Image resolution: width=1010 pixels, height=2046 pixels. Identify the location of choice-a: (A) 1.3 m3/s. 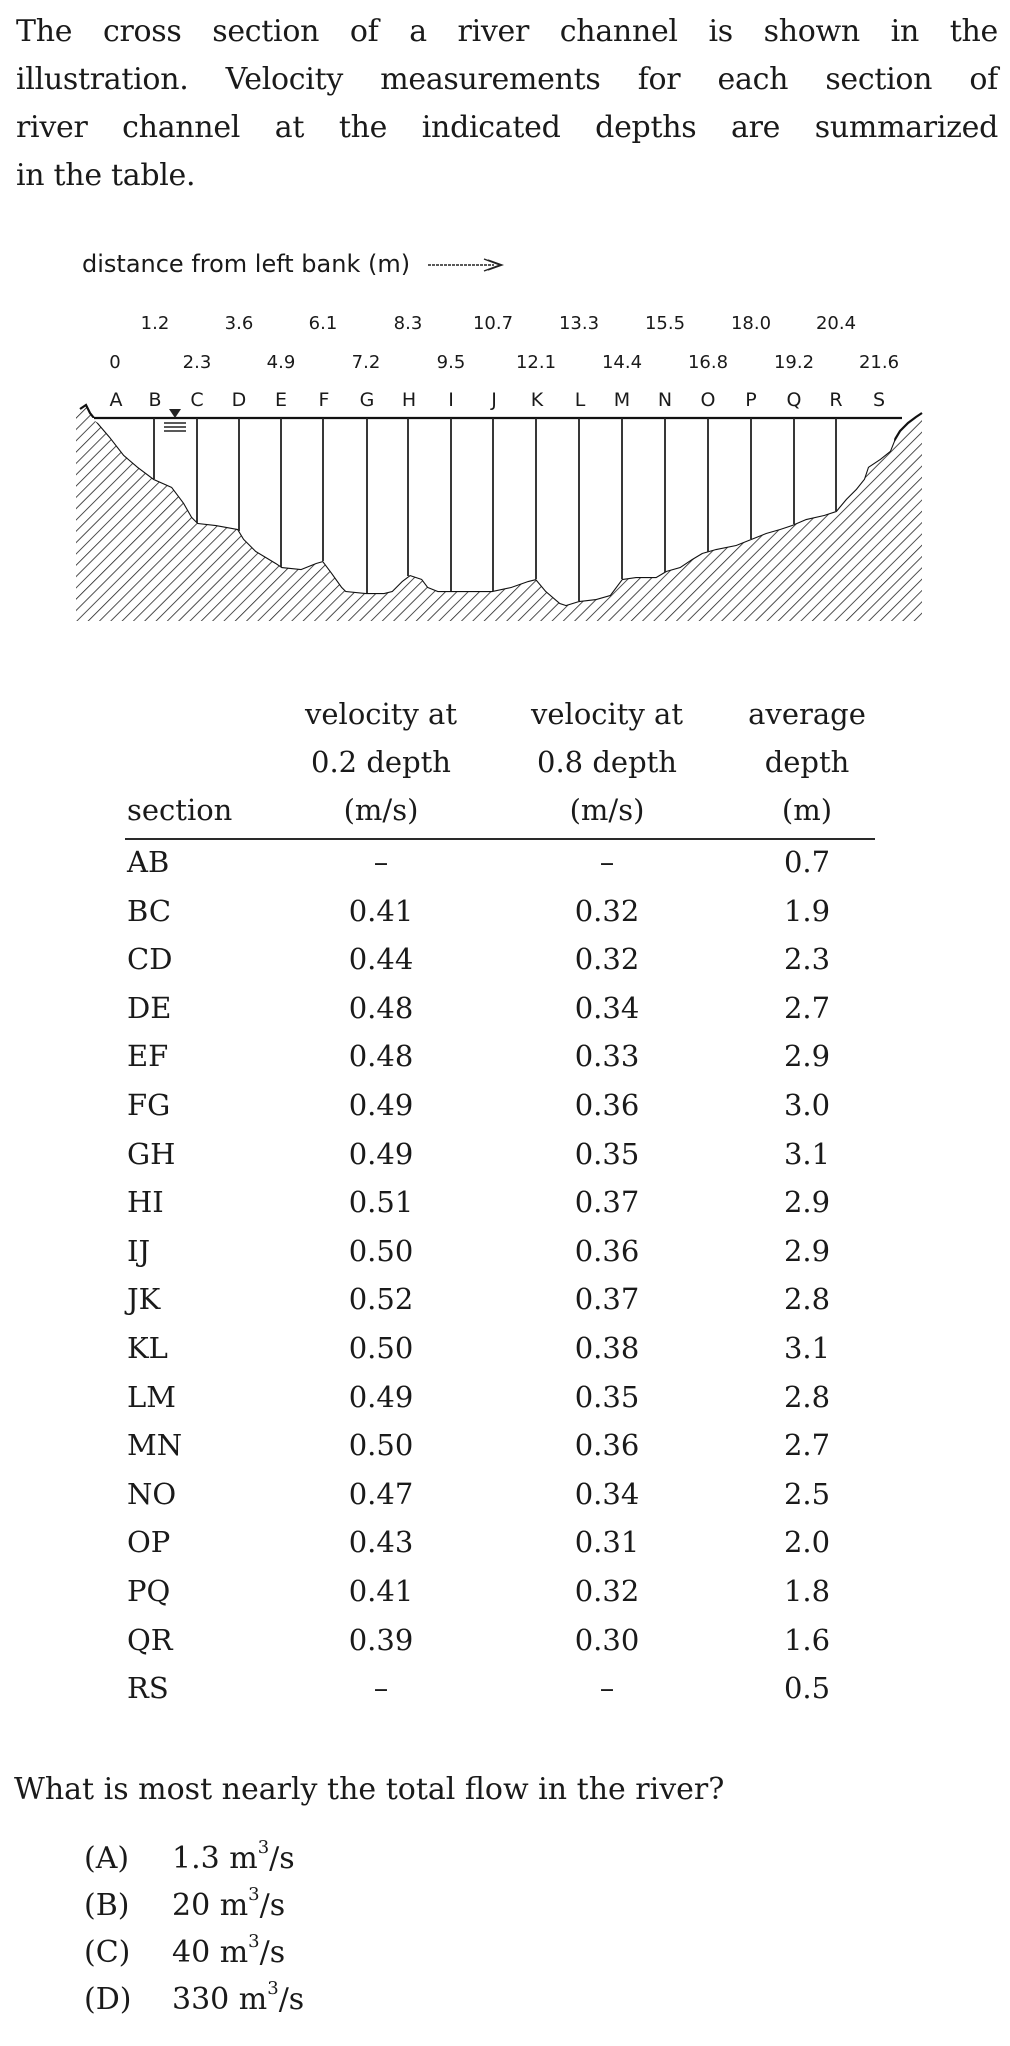
(189, 1856).